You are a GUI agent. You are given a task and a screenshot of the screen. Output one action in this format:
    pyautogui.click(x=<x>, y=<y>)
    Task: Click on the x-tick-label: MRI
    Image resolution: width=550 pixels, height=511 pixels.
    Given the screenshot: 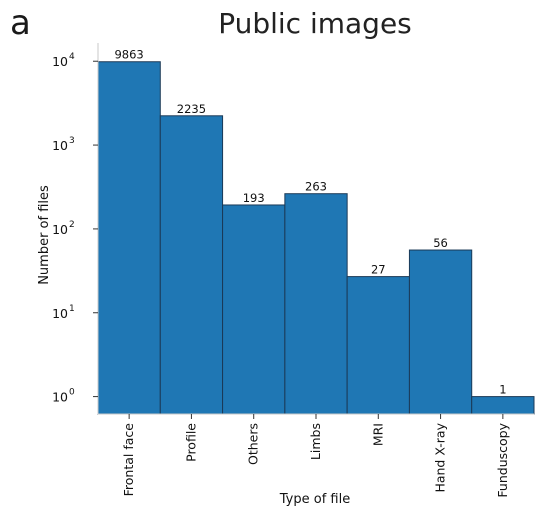 What is the action you would take?
    pyautogui.click(x=377, y=434)
    